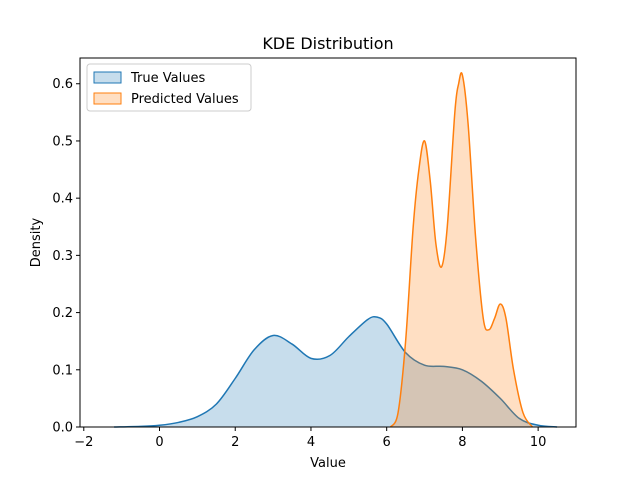 The height and width of the screenshot is (480, 640). Describe the element at coordinates (311, 442) in the screenshot. I see `x-tick-label: 4` at that location.